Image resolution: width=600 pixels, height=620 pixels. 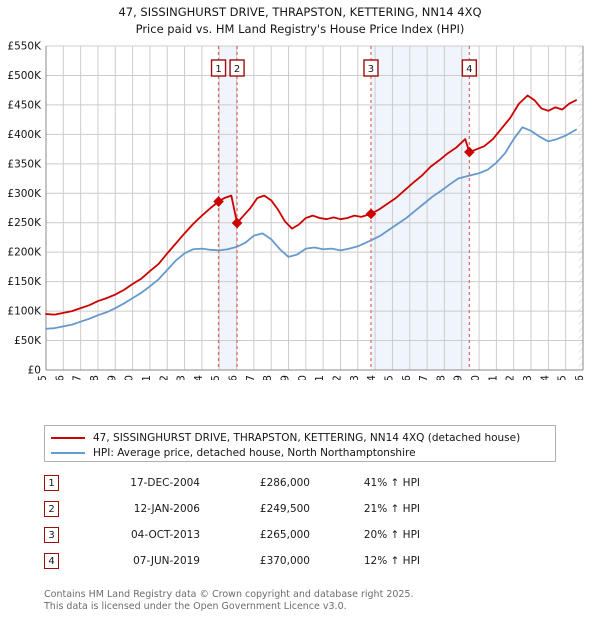 I want to click on x-tick-label-2016: 2016, so click(x=407, y=377).